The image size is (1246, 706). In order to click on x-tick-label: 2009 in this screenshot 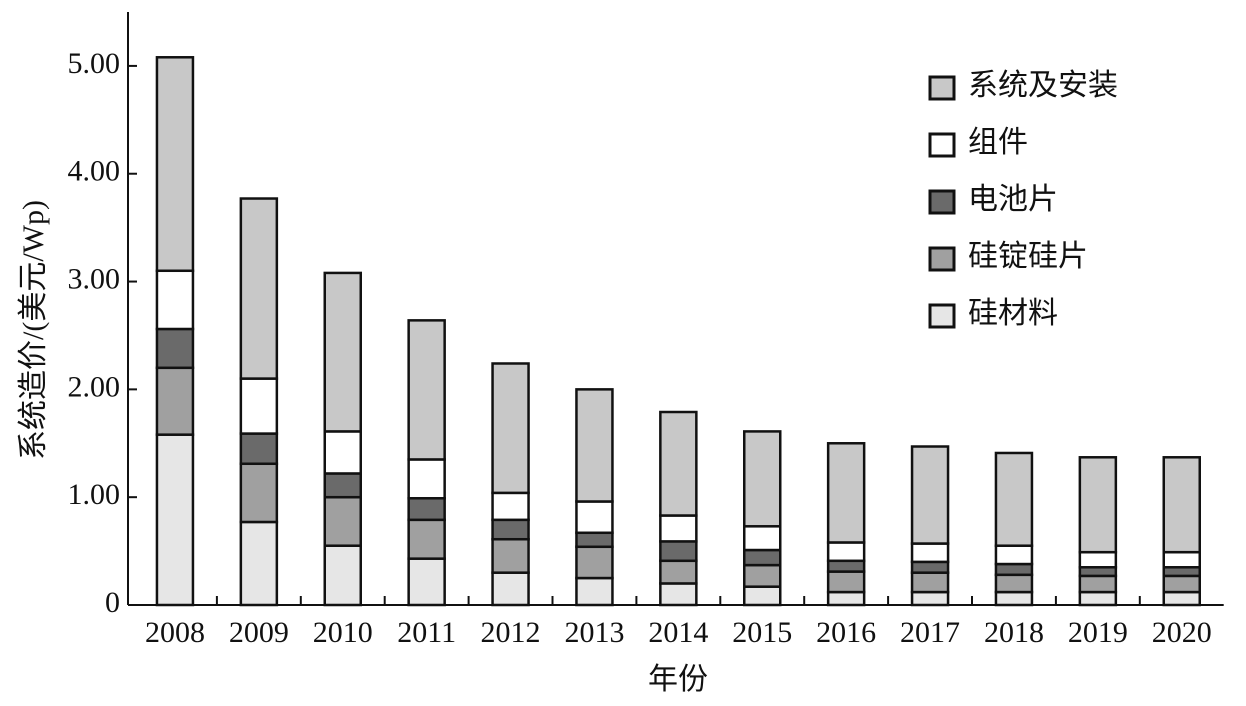, I will do `click(259, 632)`.